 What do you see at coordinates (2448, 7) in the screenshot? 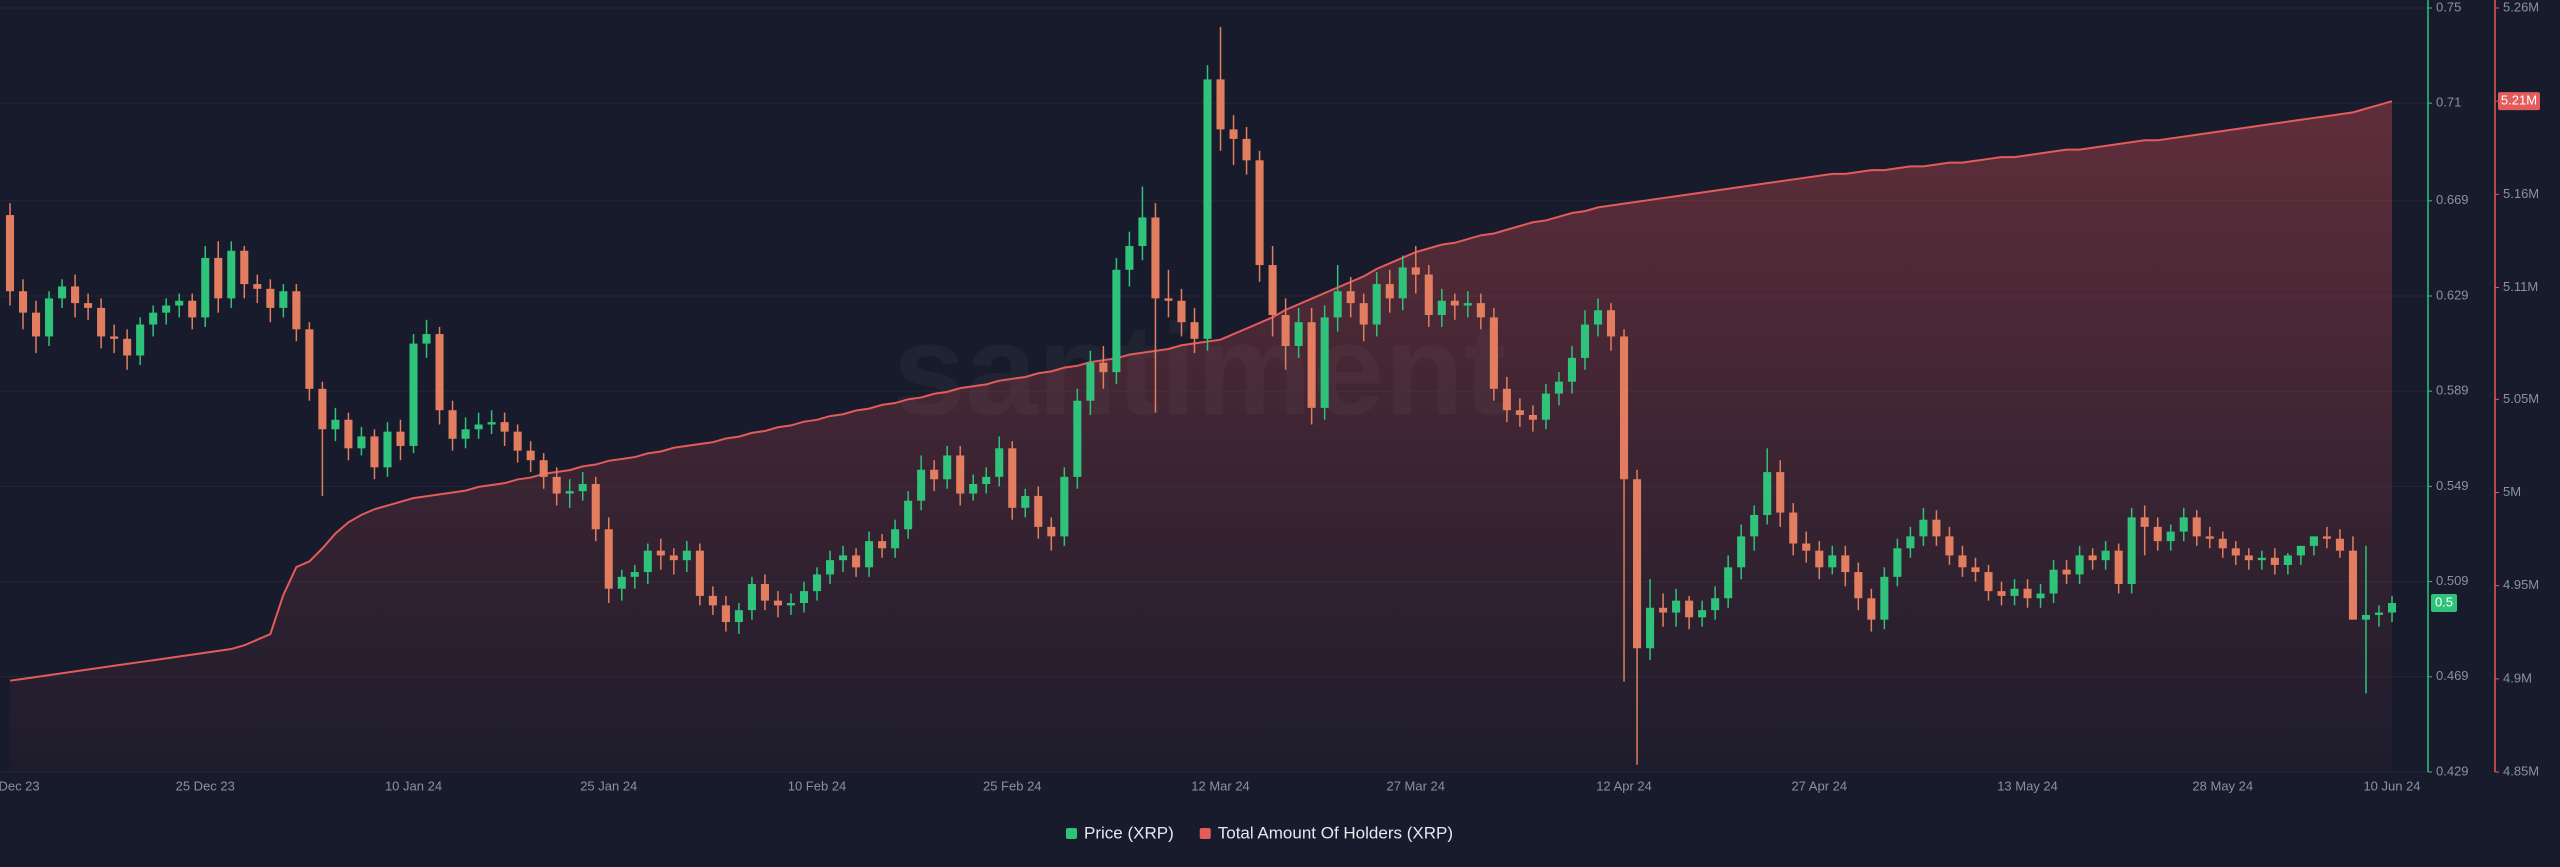
I see `y-tick-label: 0.75` at bounding box center [2448, 7].